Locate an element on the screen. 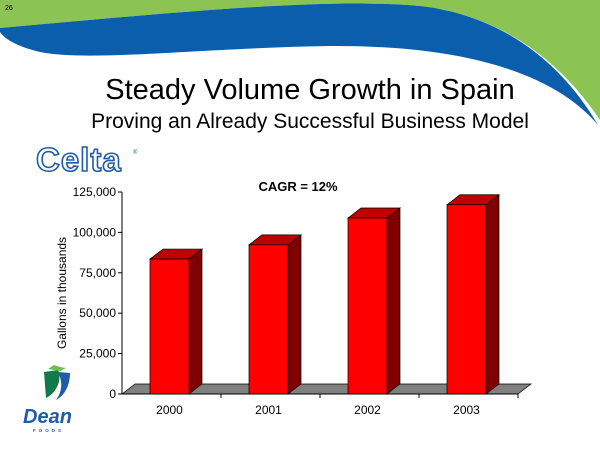 The image size is (600, 450). y-tick-label: 0 is located at coordinates (112, 394).